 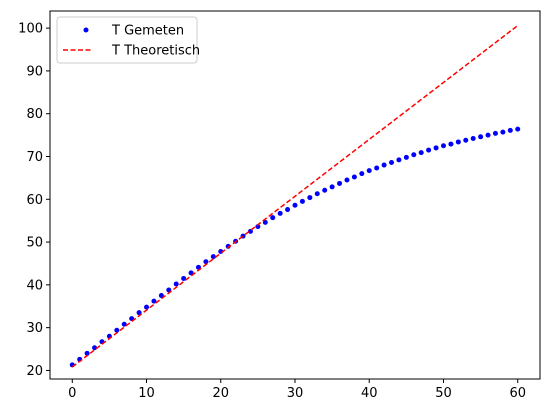 What do you see at coordinates (369, 393) in the screenshot?
I see `x-tick-label: 40` at bounding box center [369, 393].